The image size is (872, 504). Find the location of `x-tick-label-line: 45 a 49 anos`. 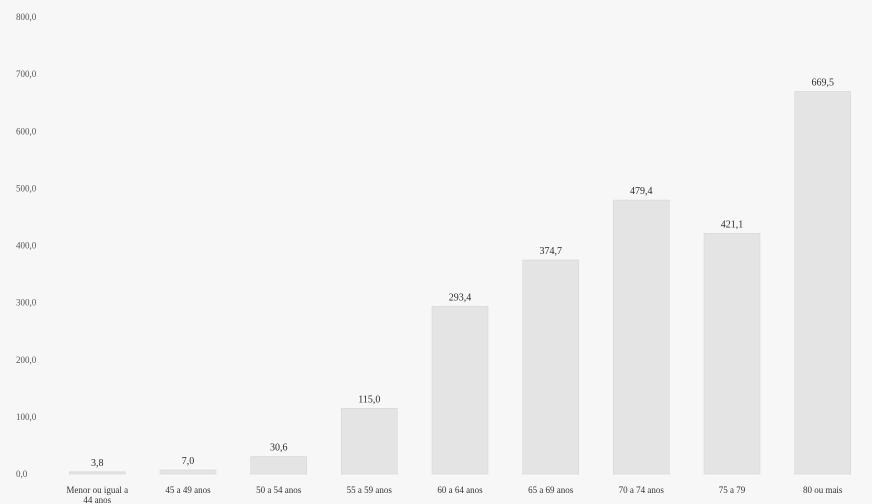

x-tick-label-line: 45 a 49 anos is located at coordinates (188, 490).